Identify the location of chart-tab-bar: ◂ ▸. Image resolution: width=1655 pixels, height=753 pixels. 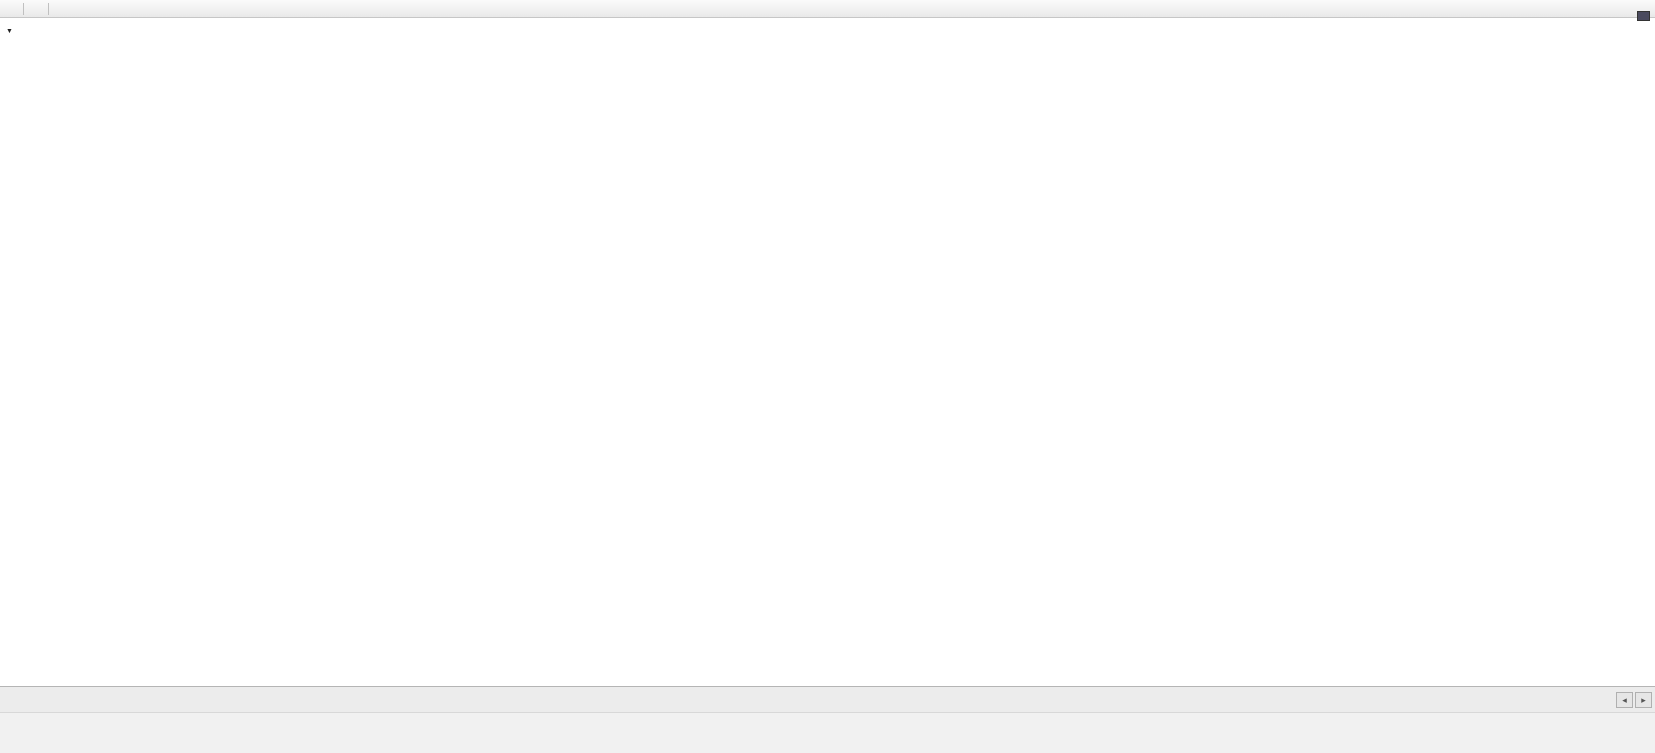
(827, 699).